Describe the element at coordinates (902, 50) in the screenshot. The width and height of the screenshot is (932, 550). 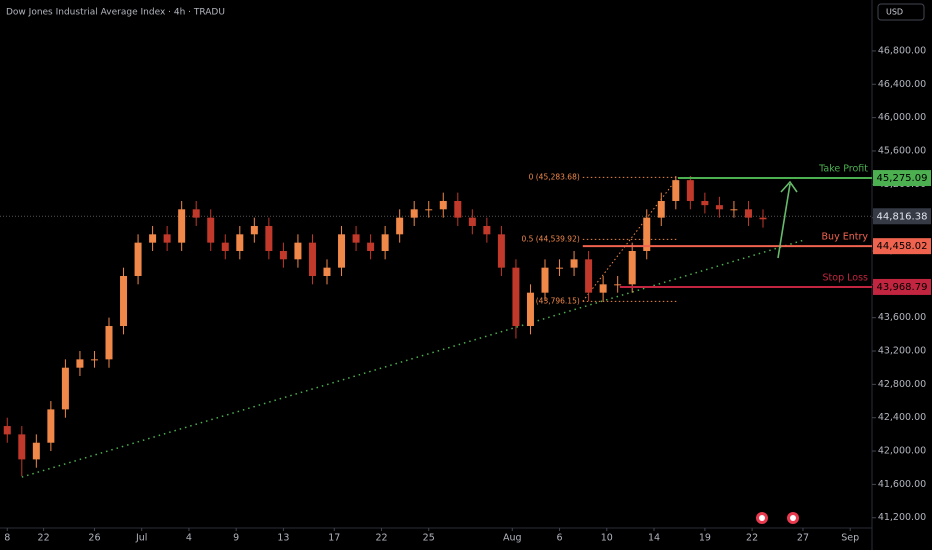
I see `y-tick-label: 46,800.00` at that location.